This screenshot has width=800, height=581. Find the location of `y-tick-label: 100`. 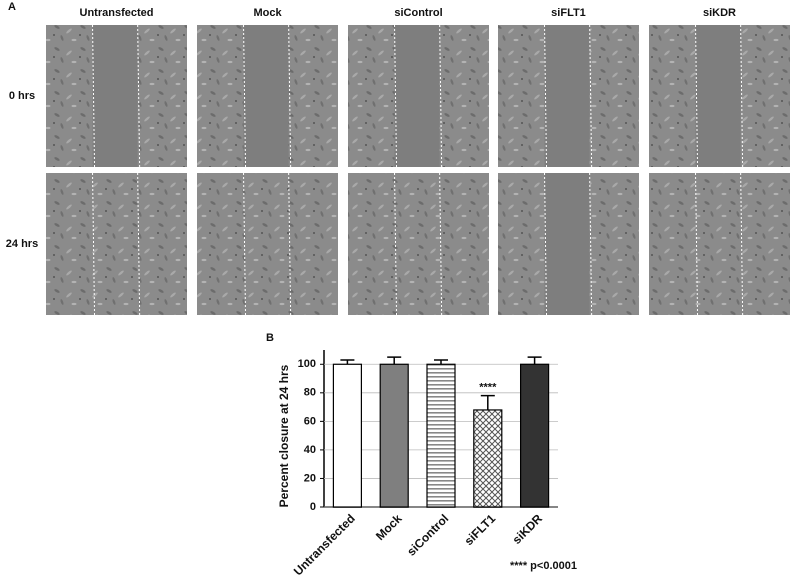

y-tick-label: 100 is located at coordinates (307, 364).